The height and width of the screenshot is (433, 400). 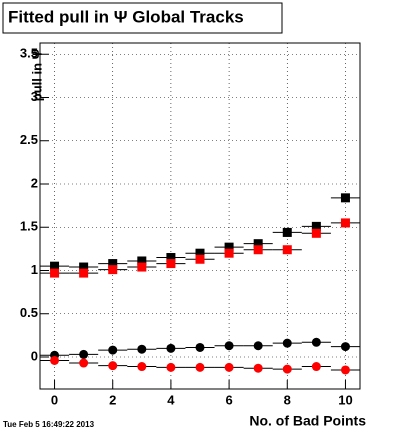 What do you see at coordinates (228, 399) in the screenshot?
I see `x-tick-label: 6` at bounding box center [228, 399].